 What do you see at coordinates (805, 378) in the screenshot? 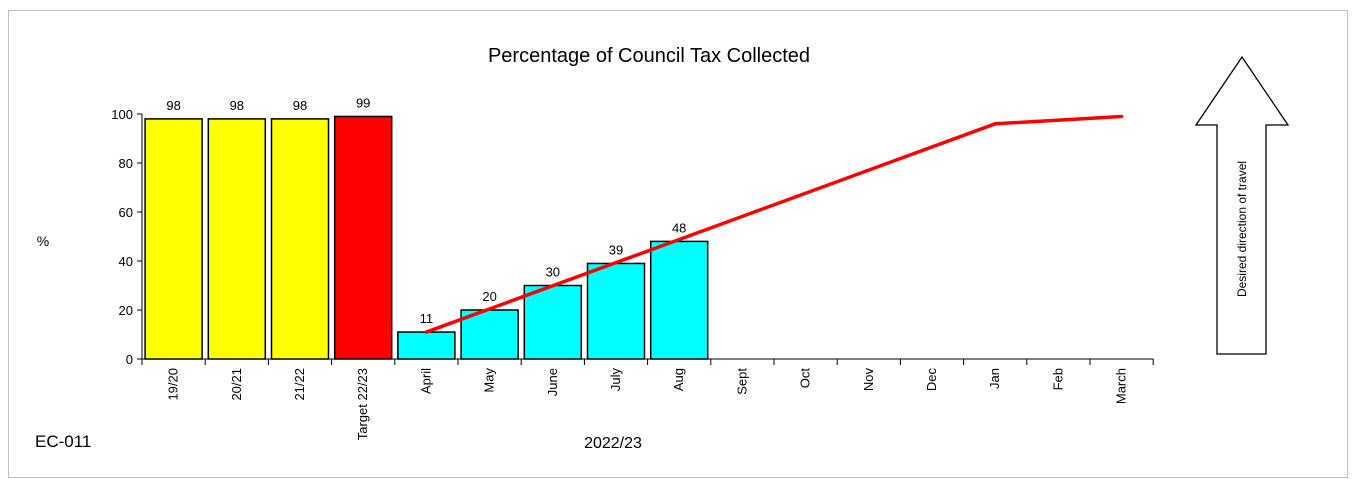
I see `x-tick-label: Oct` at bounding box center [805, 378].